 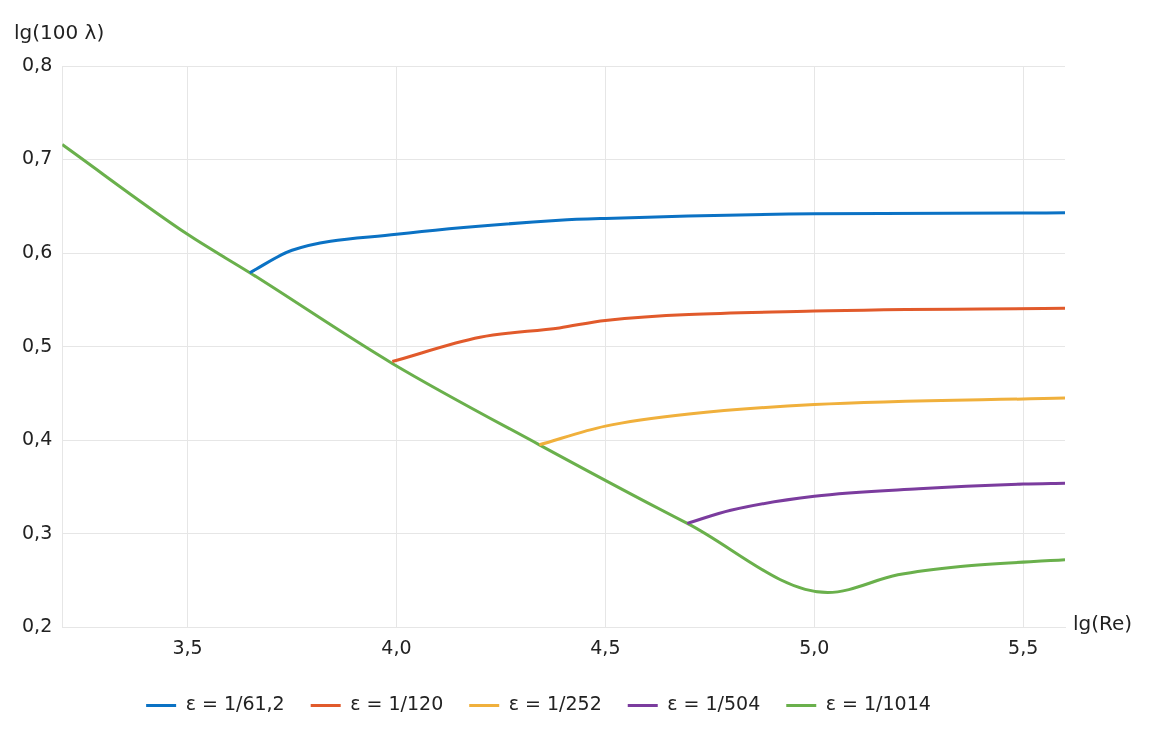 I want to click on x-tick-label: 4,0, so click(x=396, y=646).